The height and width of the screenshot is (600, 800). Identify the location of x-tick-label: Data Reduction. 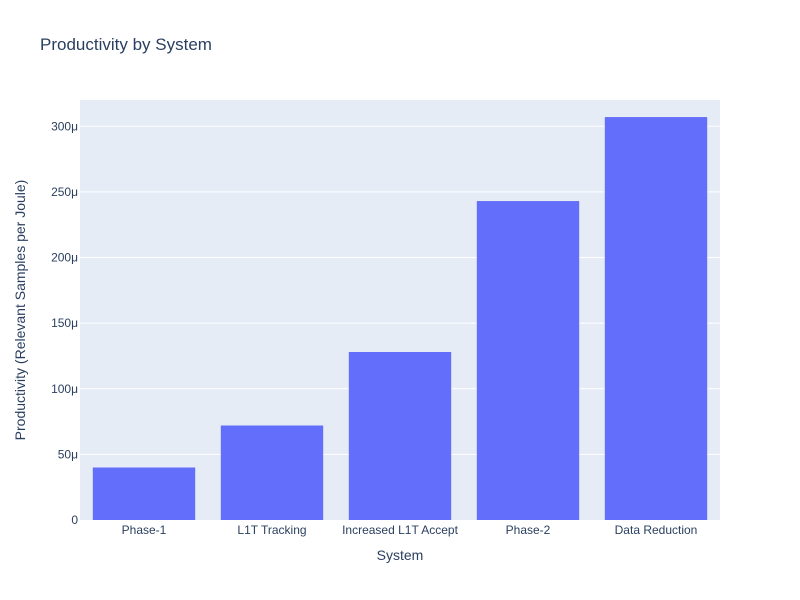
(656, 530).